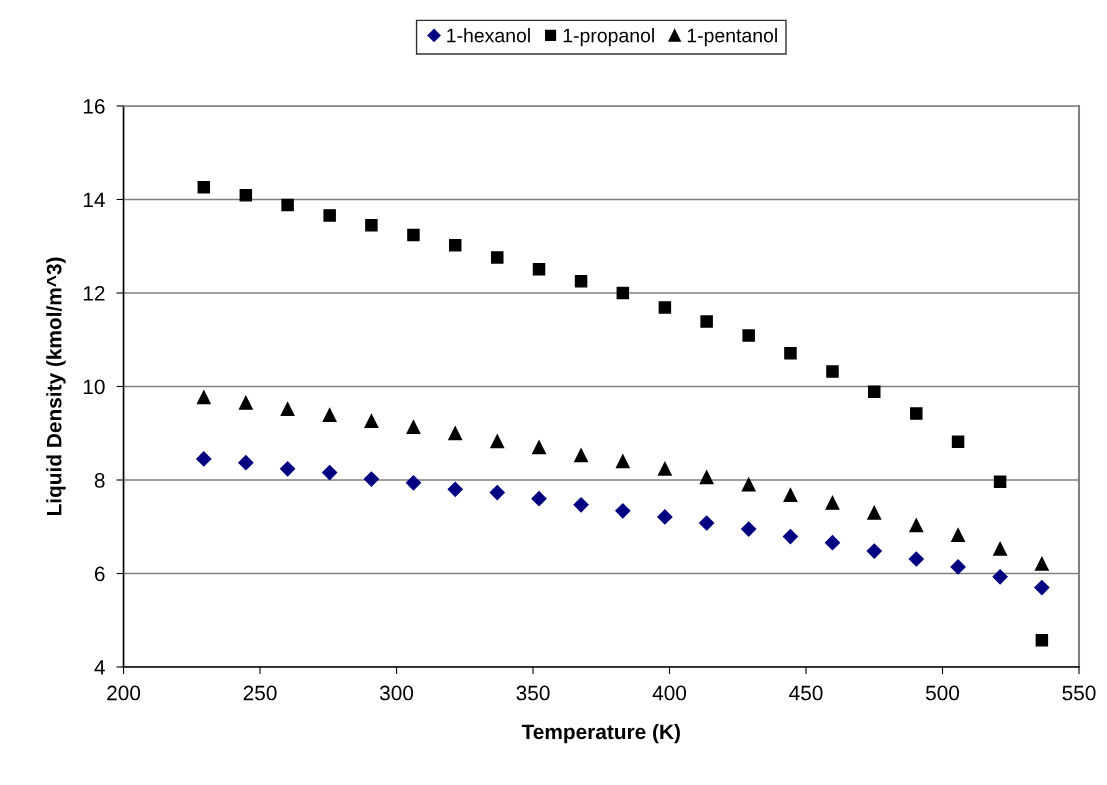 Image resolution: width=1107 pixels, height=785 pixels. What do you see at coordinates (94, 200) in the screenshot?
I see `y-tick-label: 14` at bounding box center [94, 200].